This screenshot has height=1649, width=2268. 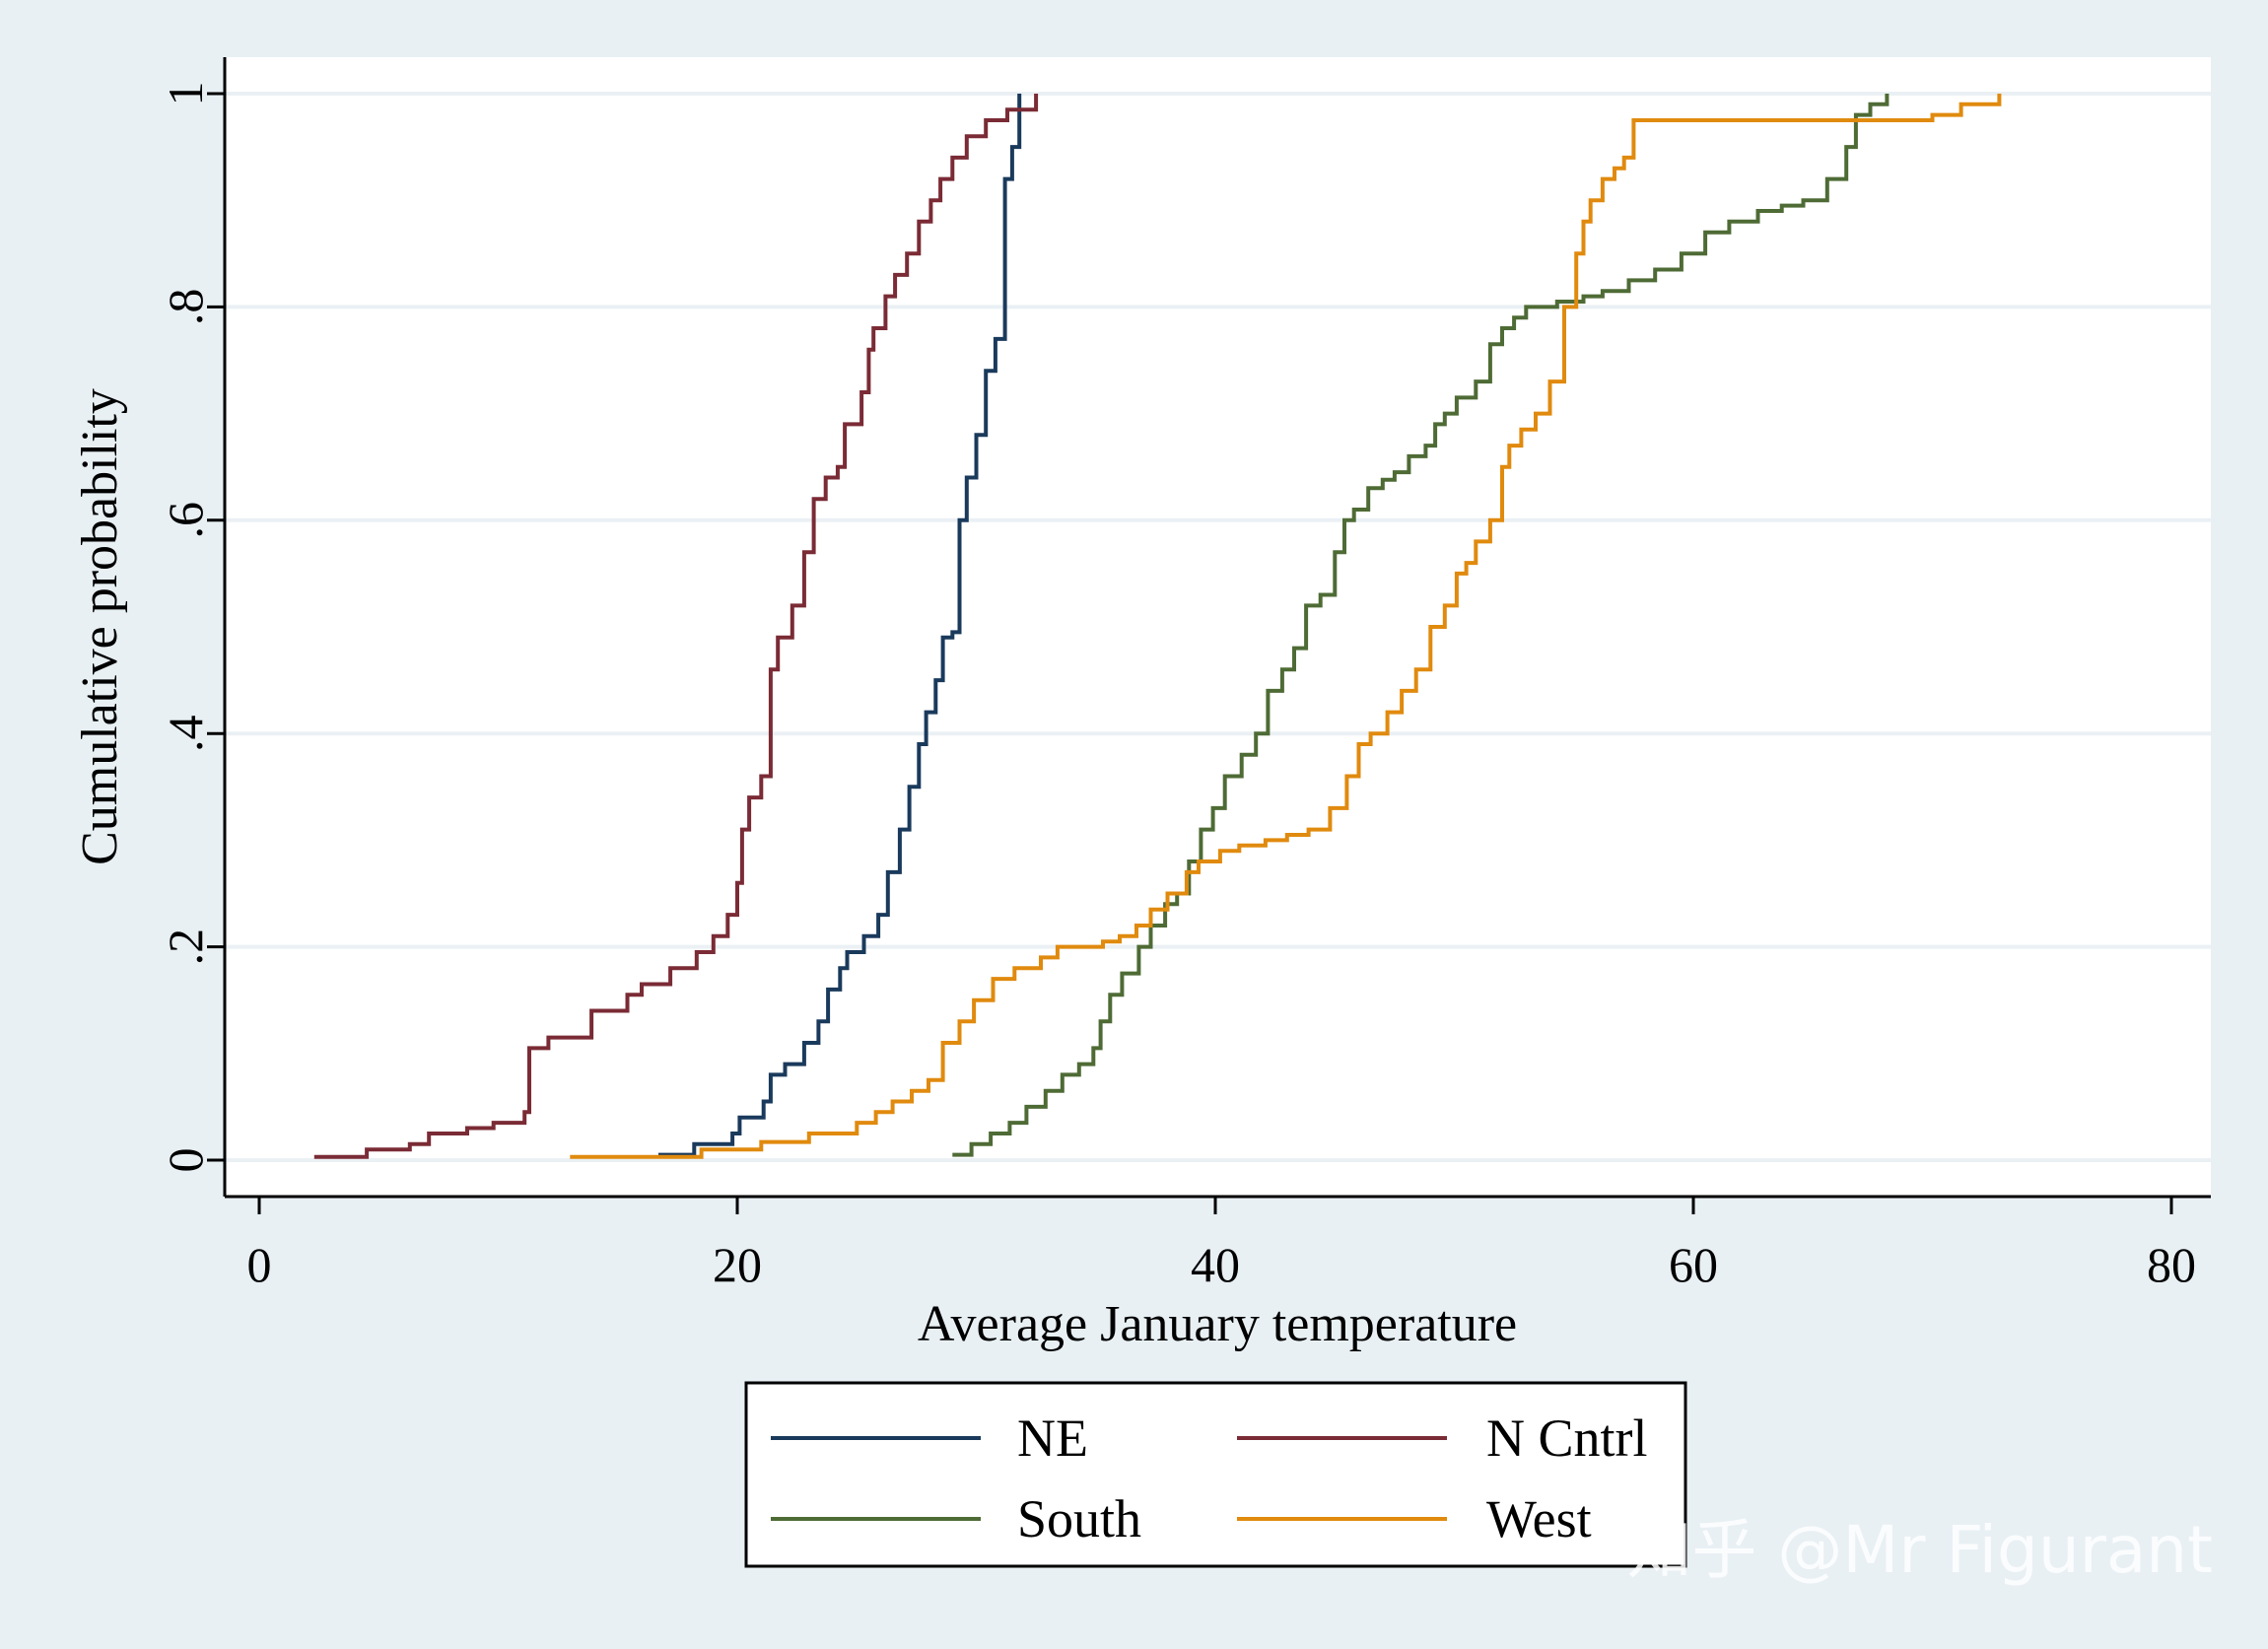 What do you see at coordinates (1215, 1264) in the screenshot?
I see `x-tick-label: 40` at bounding box center [1215, 1264].